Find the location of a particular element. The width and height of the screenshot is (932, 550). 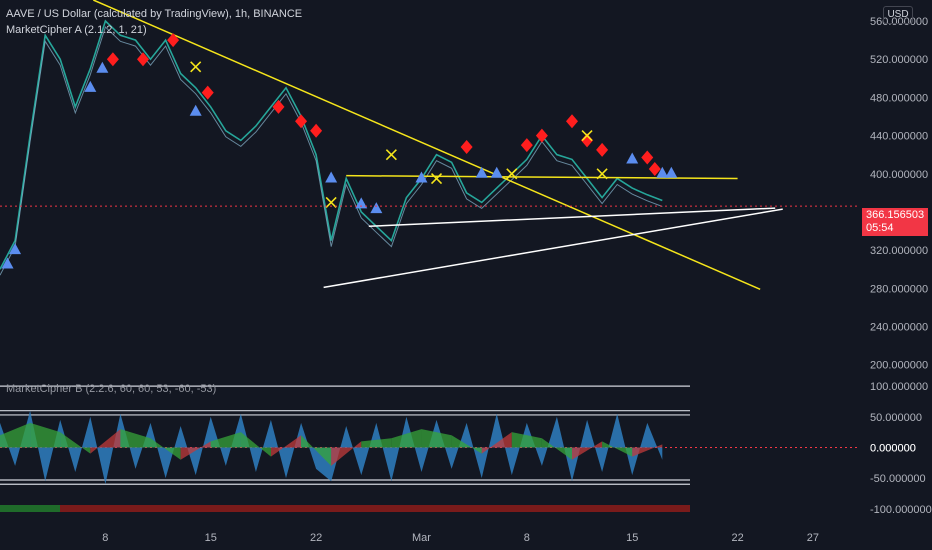

price-tick-label: 520.000000 is located at coordinates (899, 60).